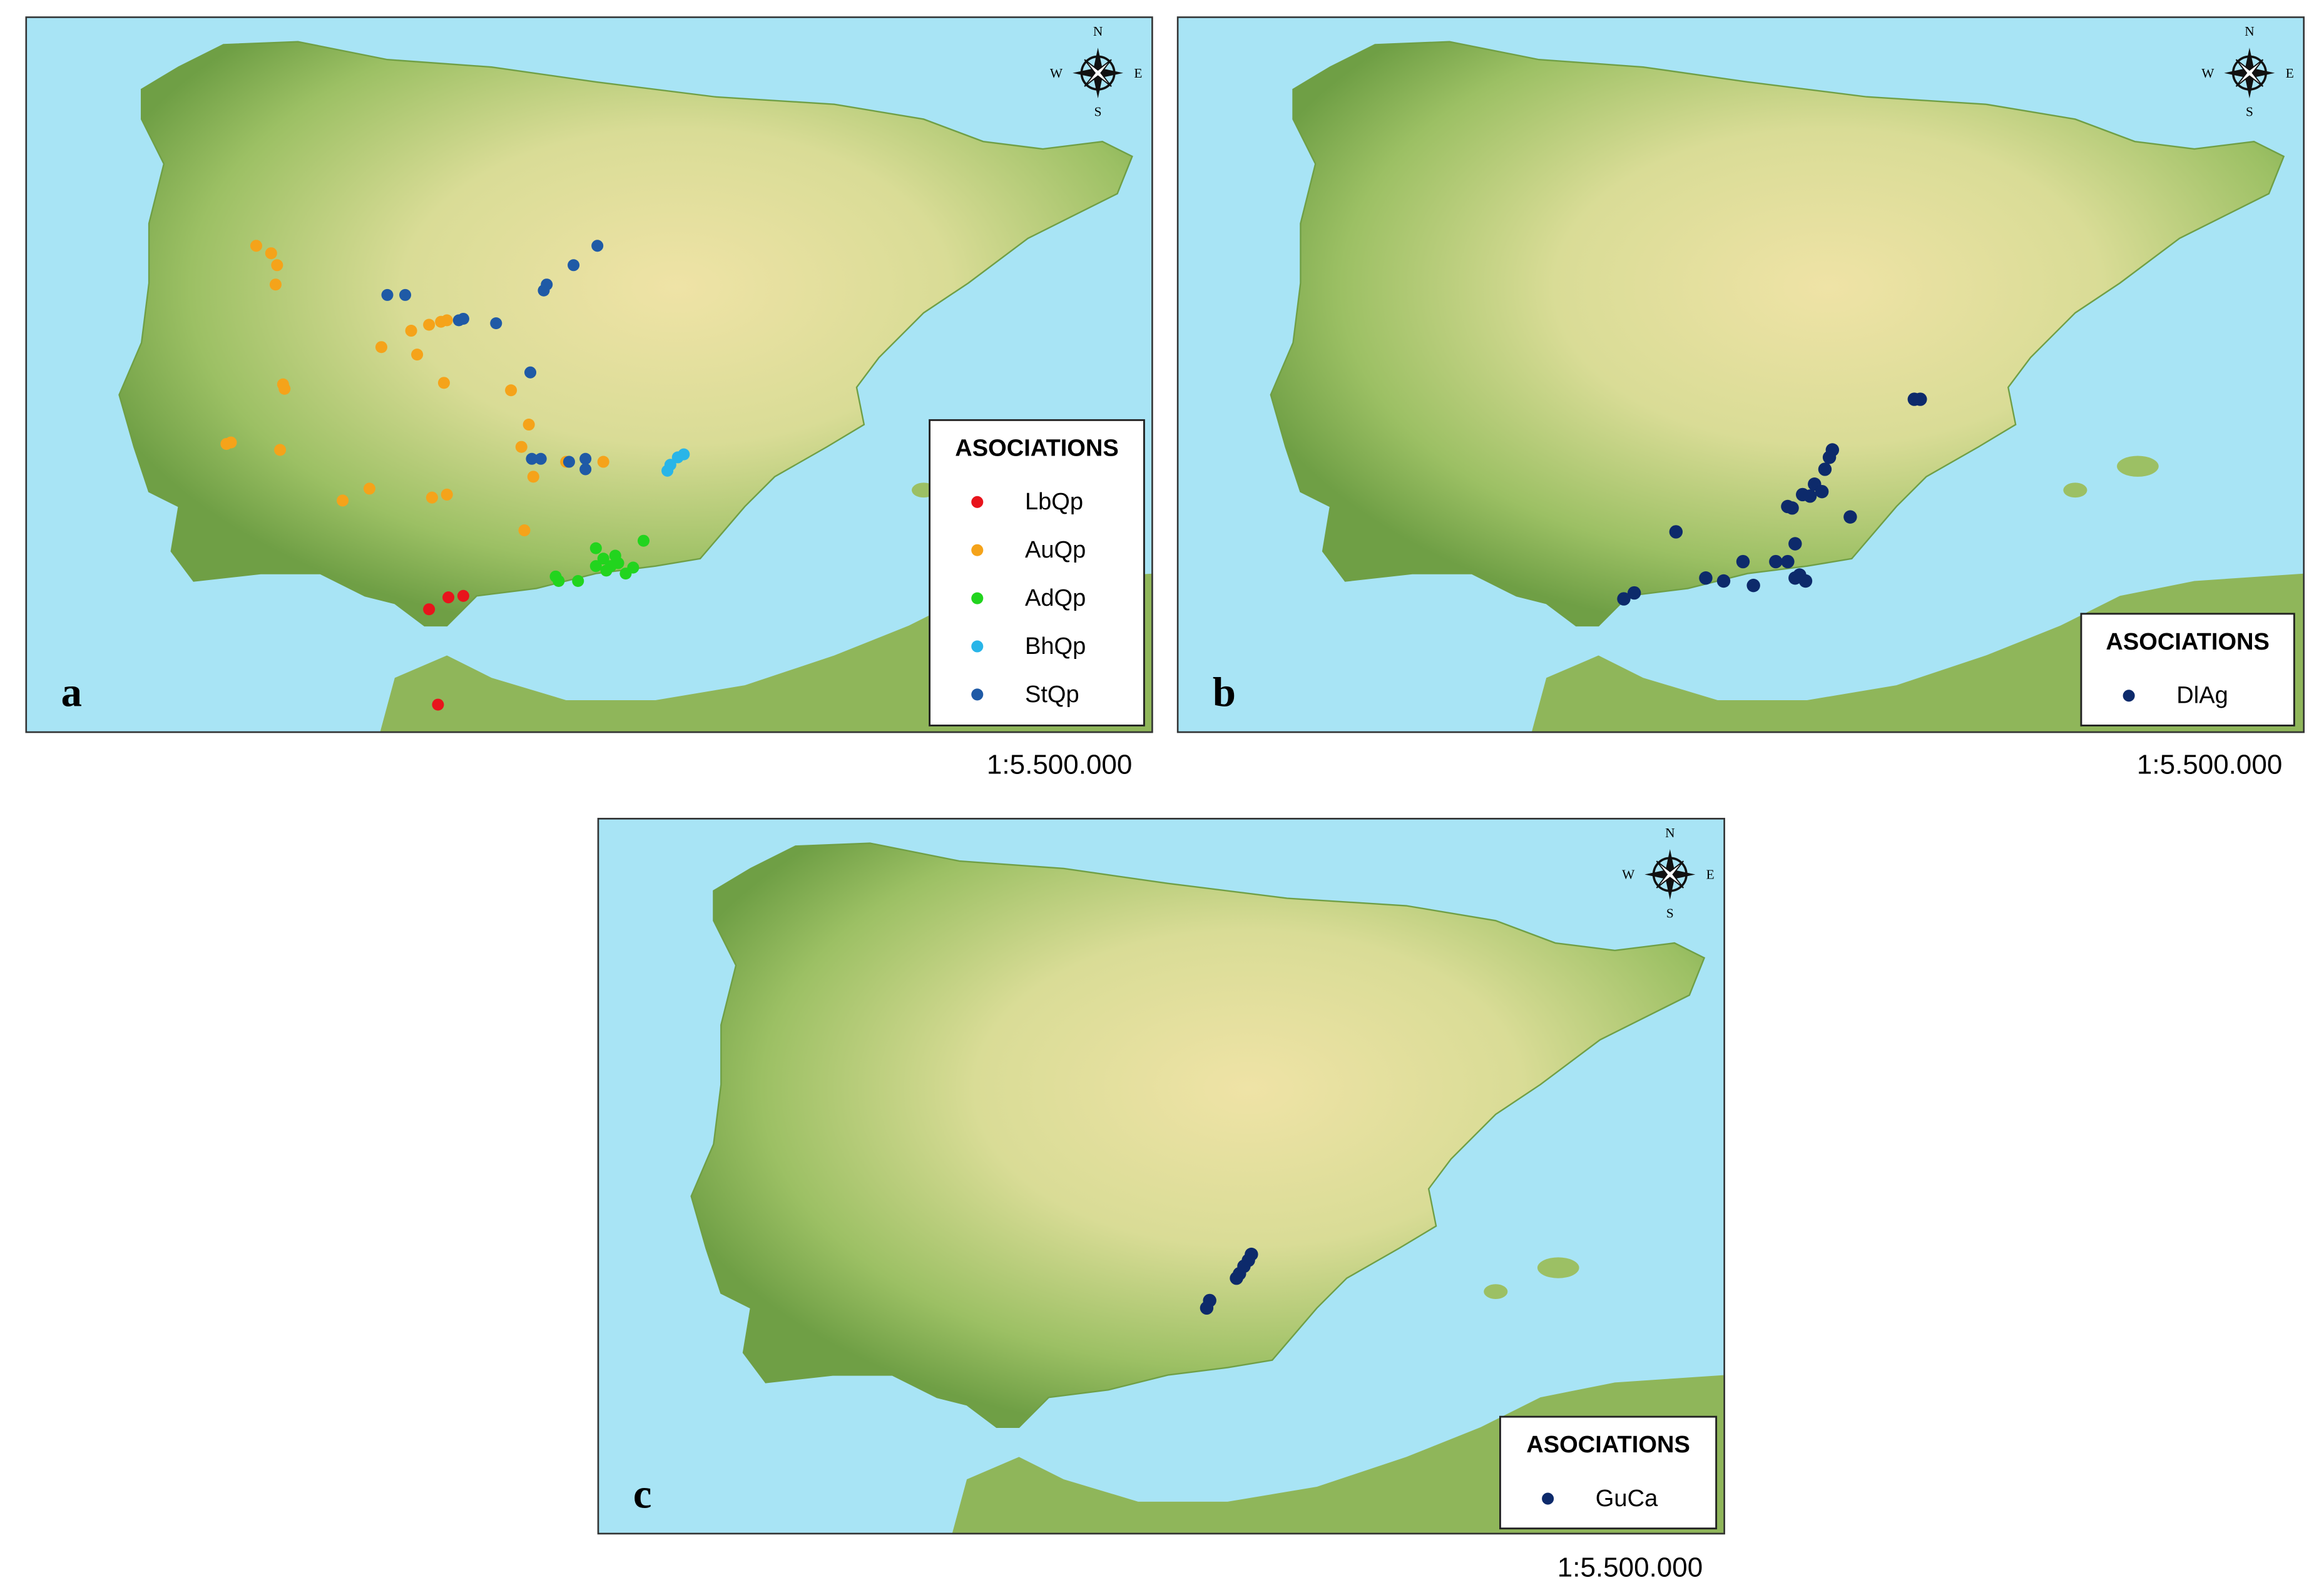  I want to click on legend-label: AdQp, so click(1055, 598).